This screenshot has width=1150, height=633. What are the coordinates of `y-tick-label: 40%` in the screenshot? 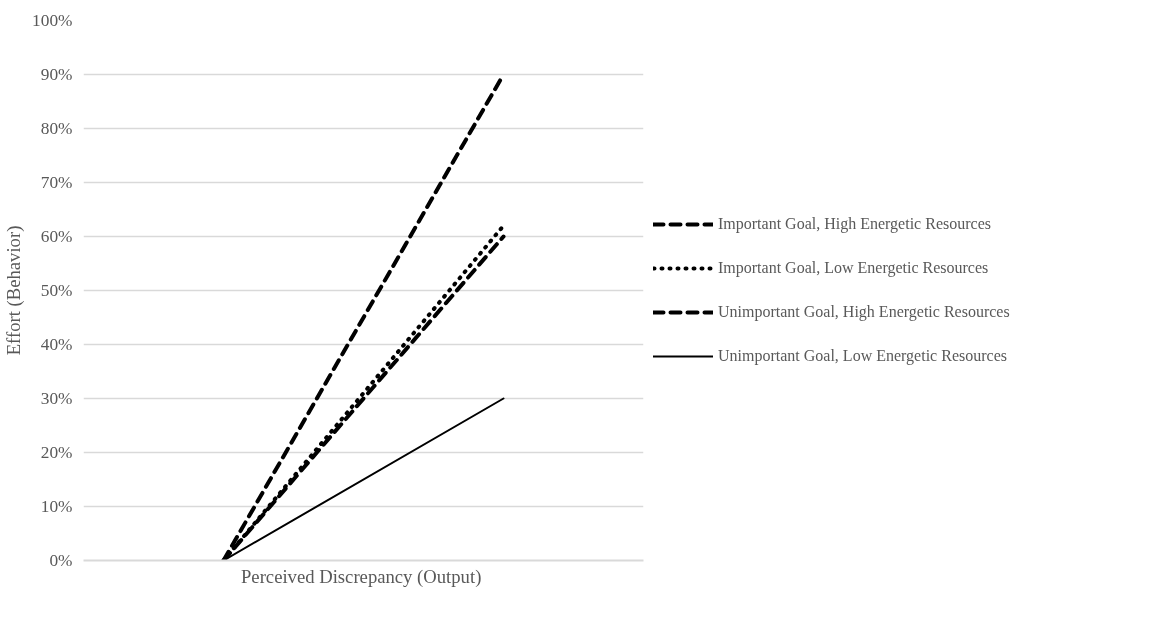 It's located at (56, 344).